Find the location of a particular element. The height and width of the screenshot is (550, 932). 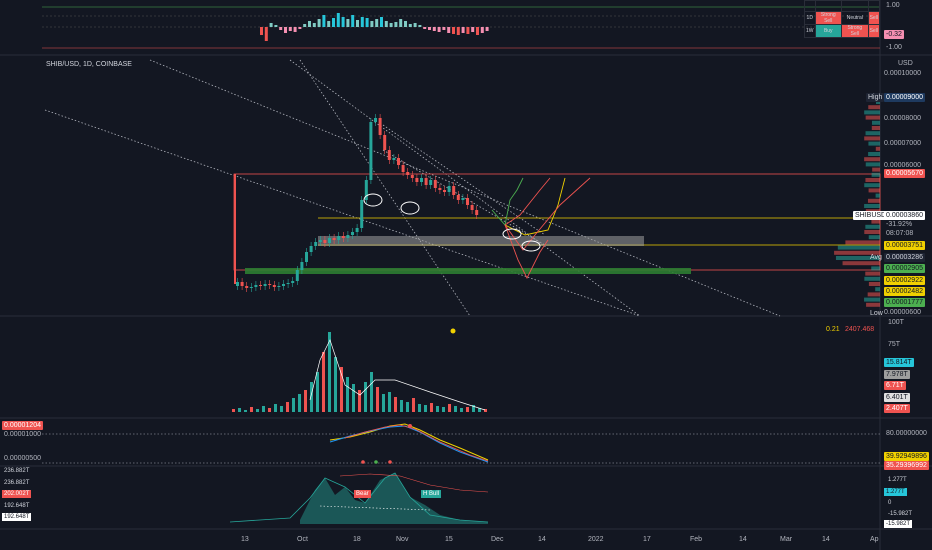

macd-tag-yellow: 39.92949896 is located at coordinates (906, 456).